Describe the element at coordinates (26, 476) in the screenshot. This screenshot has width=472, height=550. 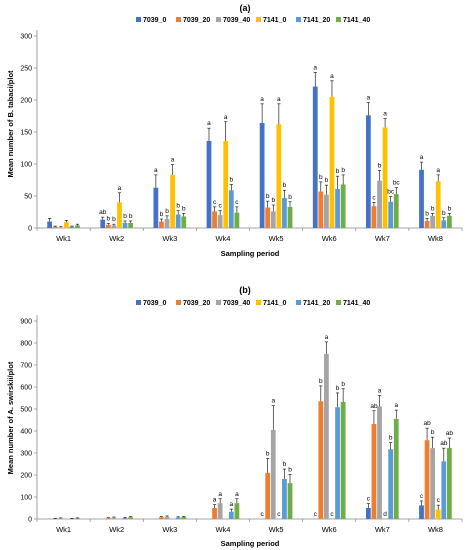
I see `y-tick-label: 200` at that location.